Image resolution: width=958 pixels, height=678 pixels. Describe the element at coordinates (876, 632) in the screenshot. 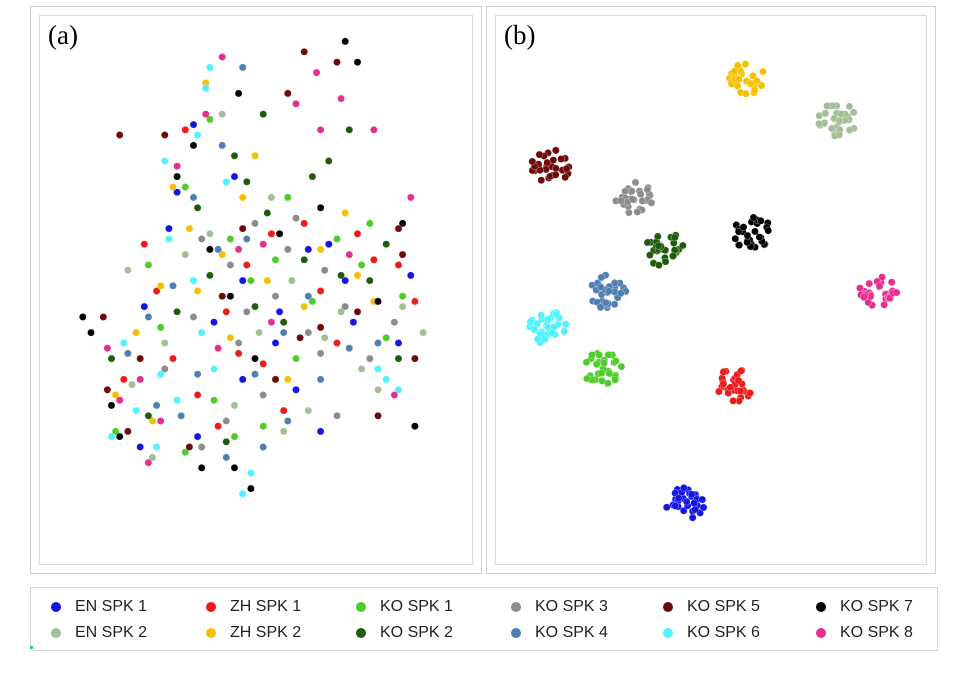

I see `legend-label: KO SPK 8` at that location.